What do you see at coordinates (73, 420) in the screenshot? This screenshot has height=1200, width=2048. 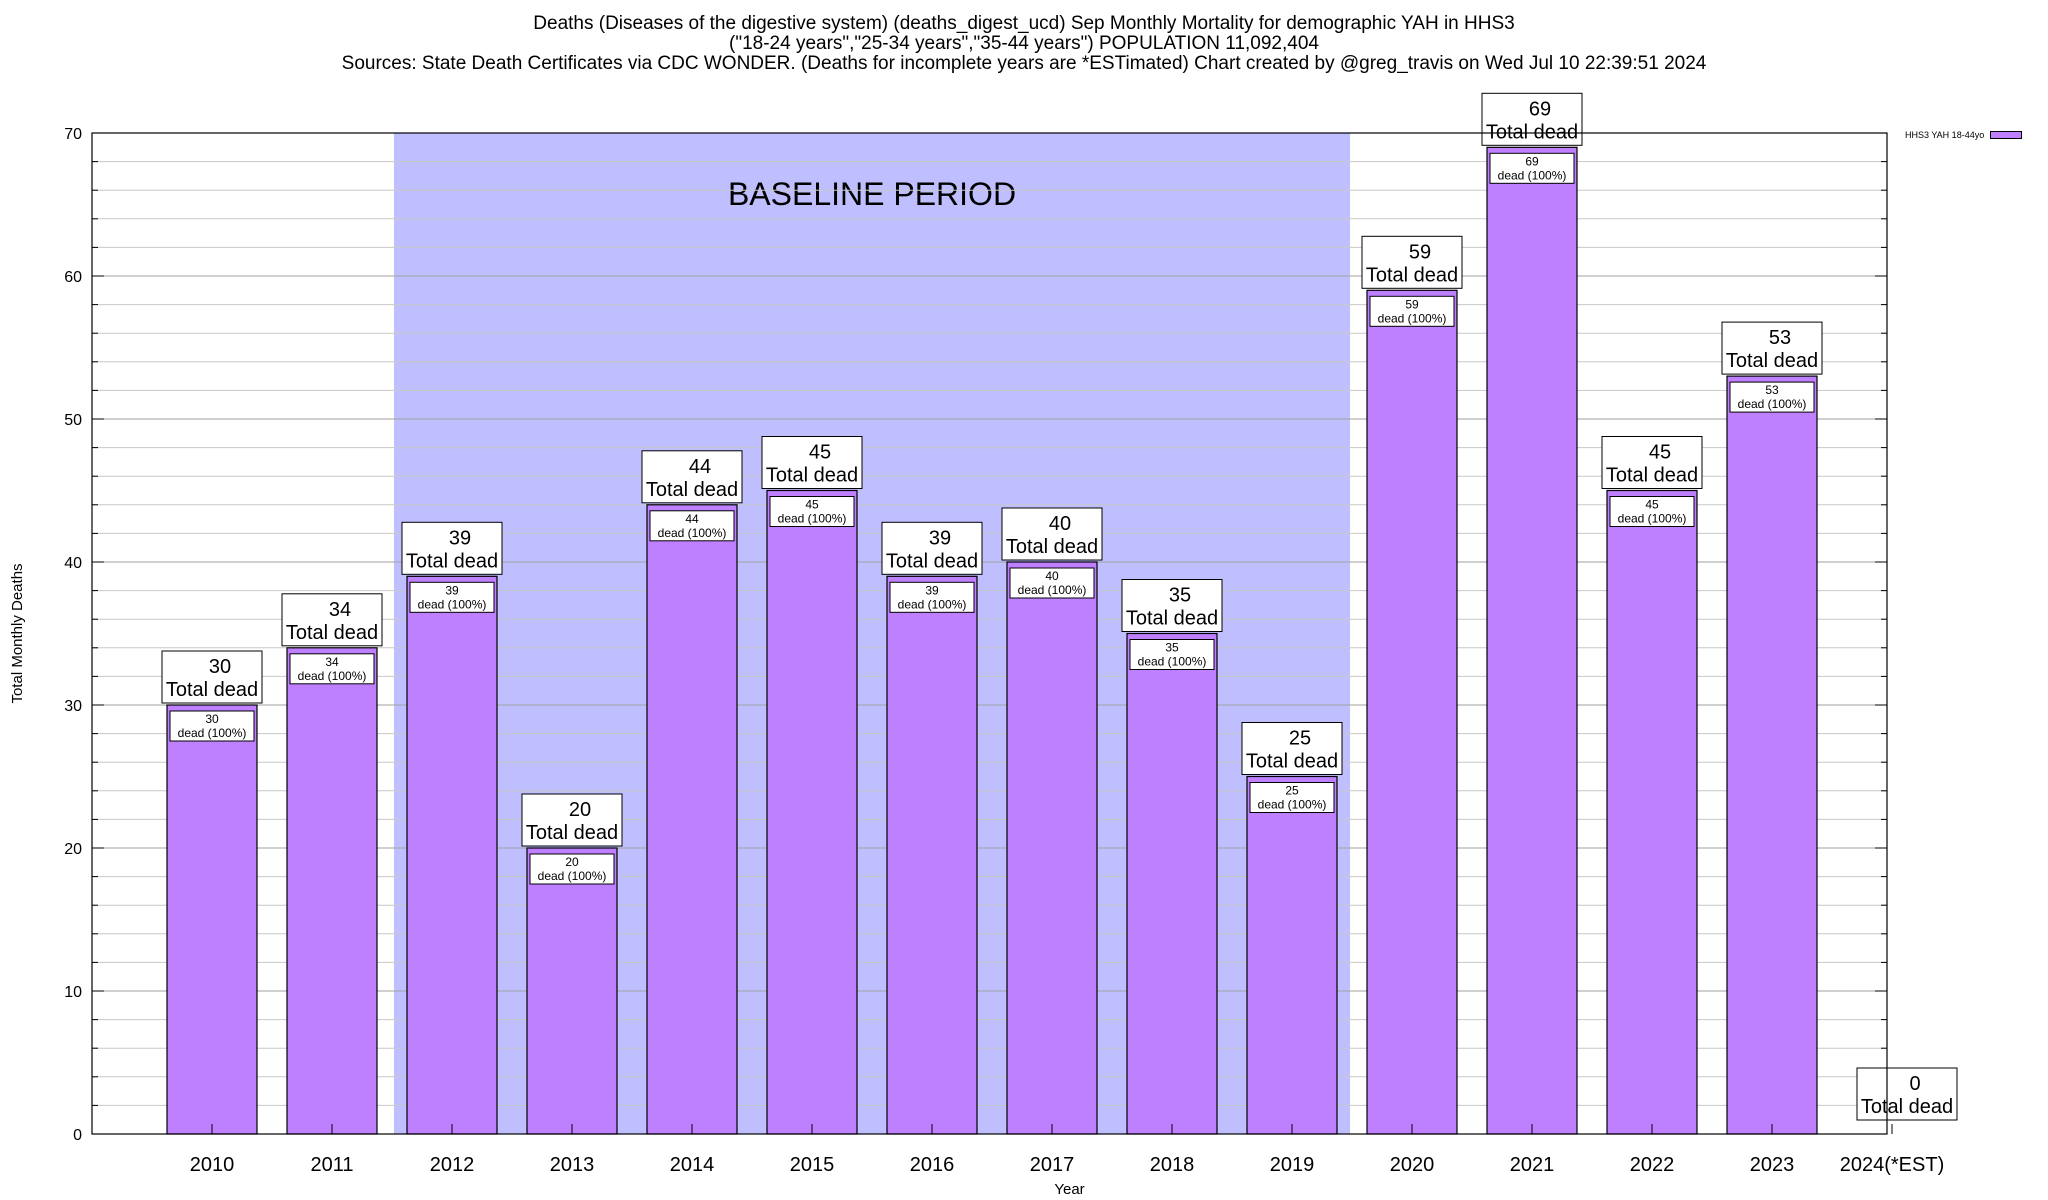 I see `y-tick-label: 50` at bounding box center [73, 420].